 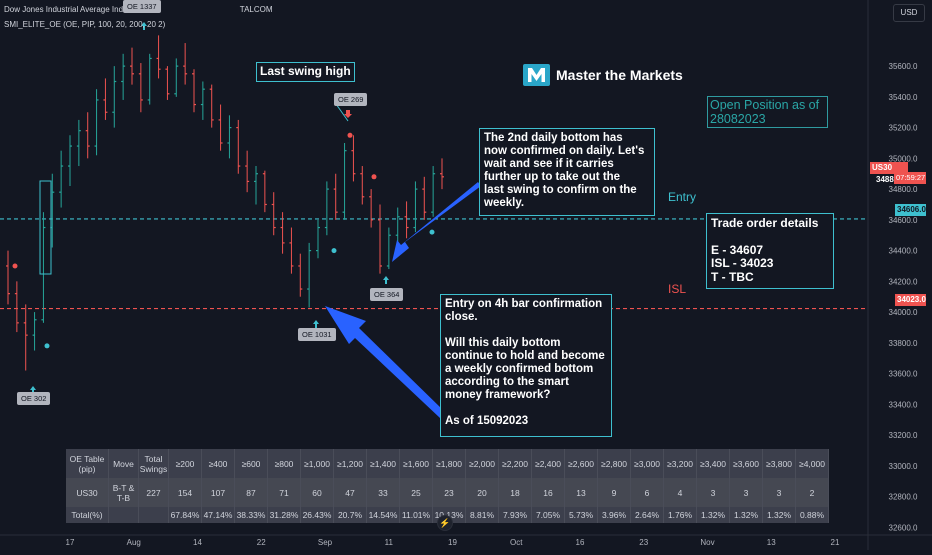 What do you see at coordinates (903, 466) in the screenshot?
I see `price-tick-label: 33000.0` at bounding box center [903, 466].